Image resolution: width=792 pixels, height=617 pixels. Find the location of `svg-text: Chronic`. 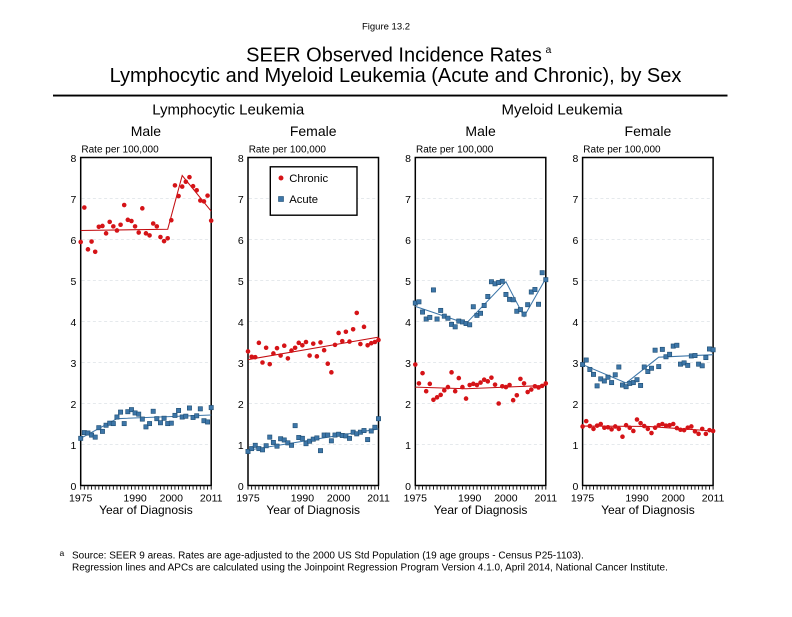

svg-text: Chronic is located at coordinates (308, 179).